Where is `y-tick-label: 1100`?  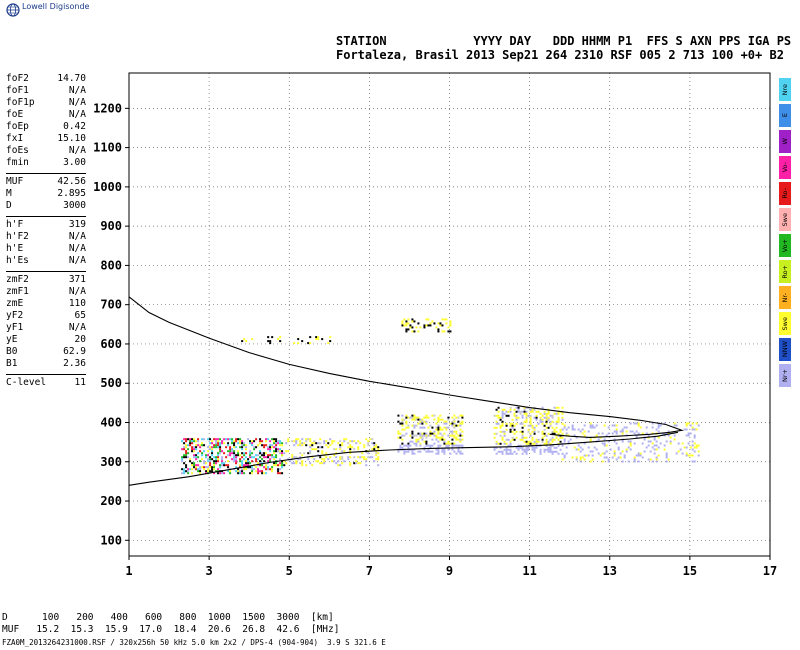 y-tick-label: 1100 is located at coordinates (107, 148).